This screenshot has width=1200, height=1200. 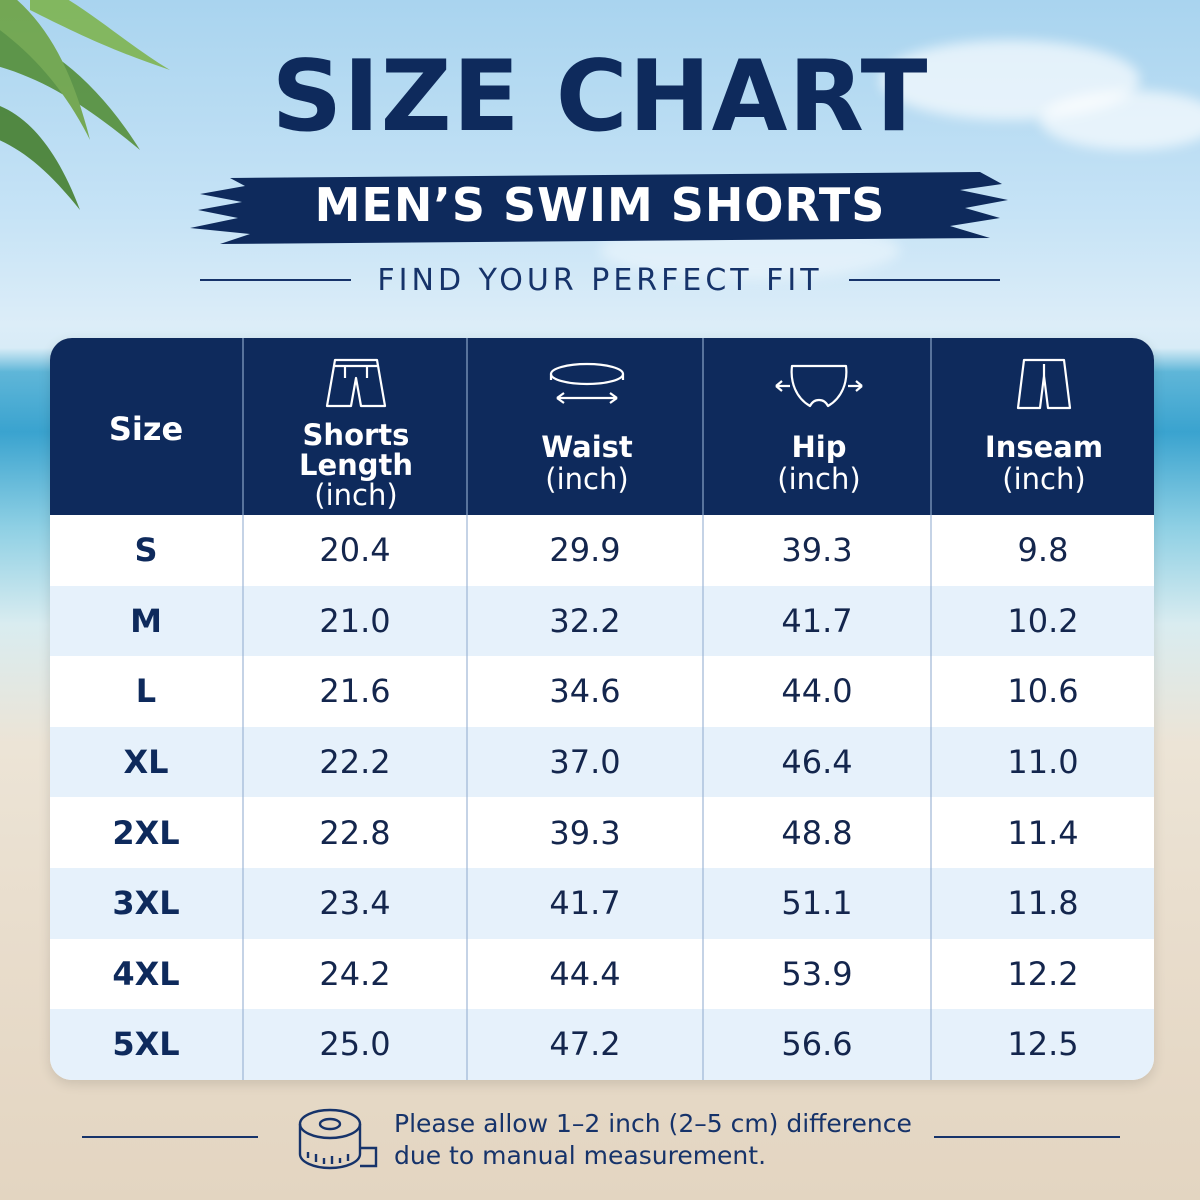 What do you see at coordinates (146, 1044) in the screenshot?
I see `size-cell: 5XL` at bounding box center [146, 1044].